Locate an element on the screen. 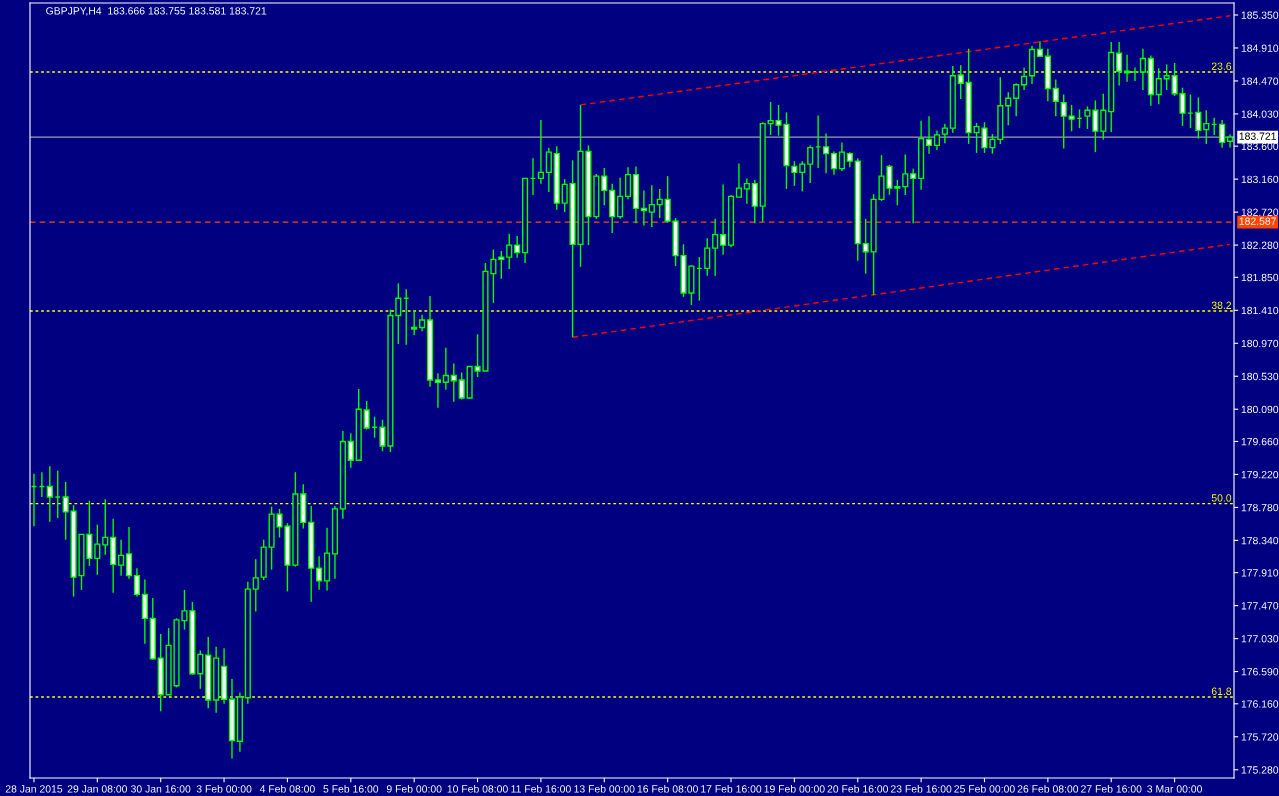 The image size is (1279, 796). x-tick-label: 17 Feb 16:00 is located at coordinates (731, 788).